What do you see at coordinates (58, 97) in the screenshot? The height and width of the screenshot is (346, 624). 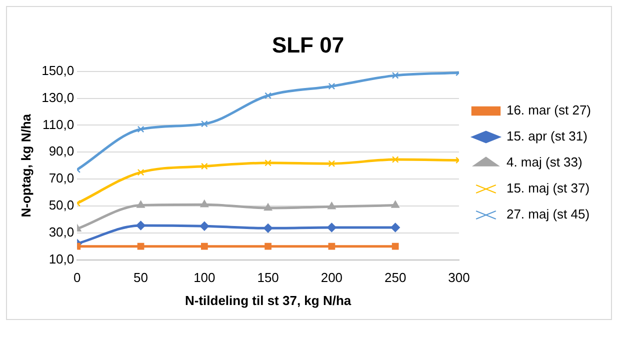 I see `y-tick-label: 130,0` at bounding box center [58, 97].